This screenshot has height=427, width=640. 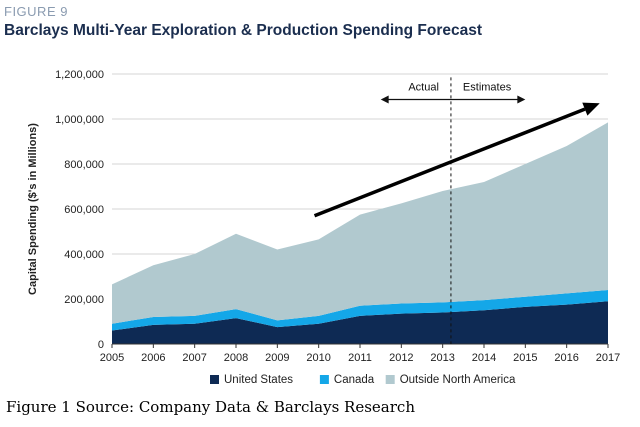 I want to click on legend-label: Canada, so click(x=354, y=380).